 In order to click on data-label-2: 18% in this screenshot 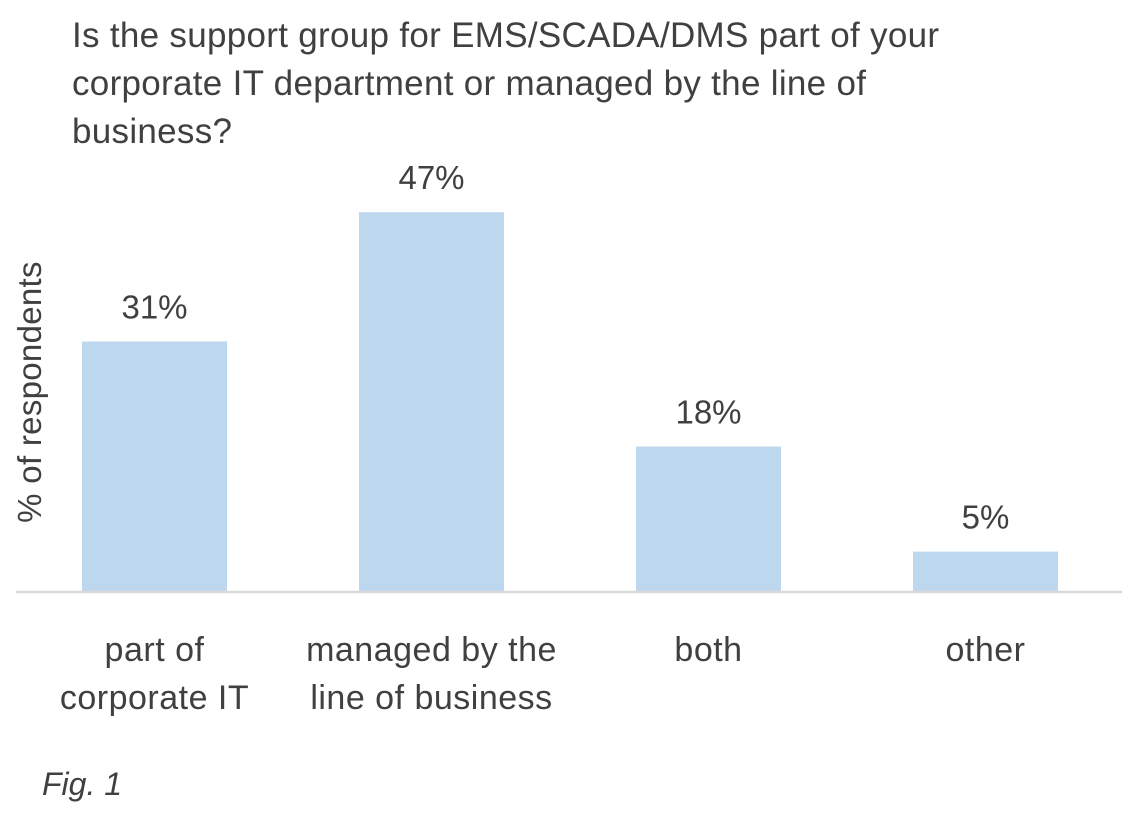, I will do `click(708, 412)`.